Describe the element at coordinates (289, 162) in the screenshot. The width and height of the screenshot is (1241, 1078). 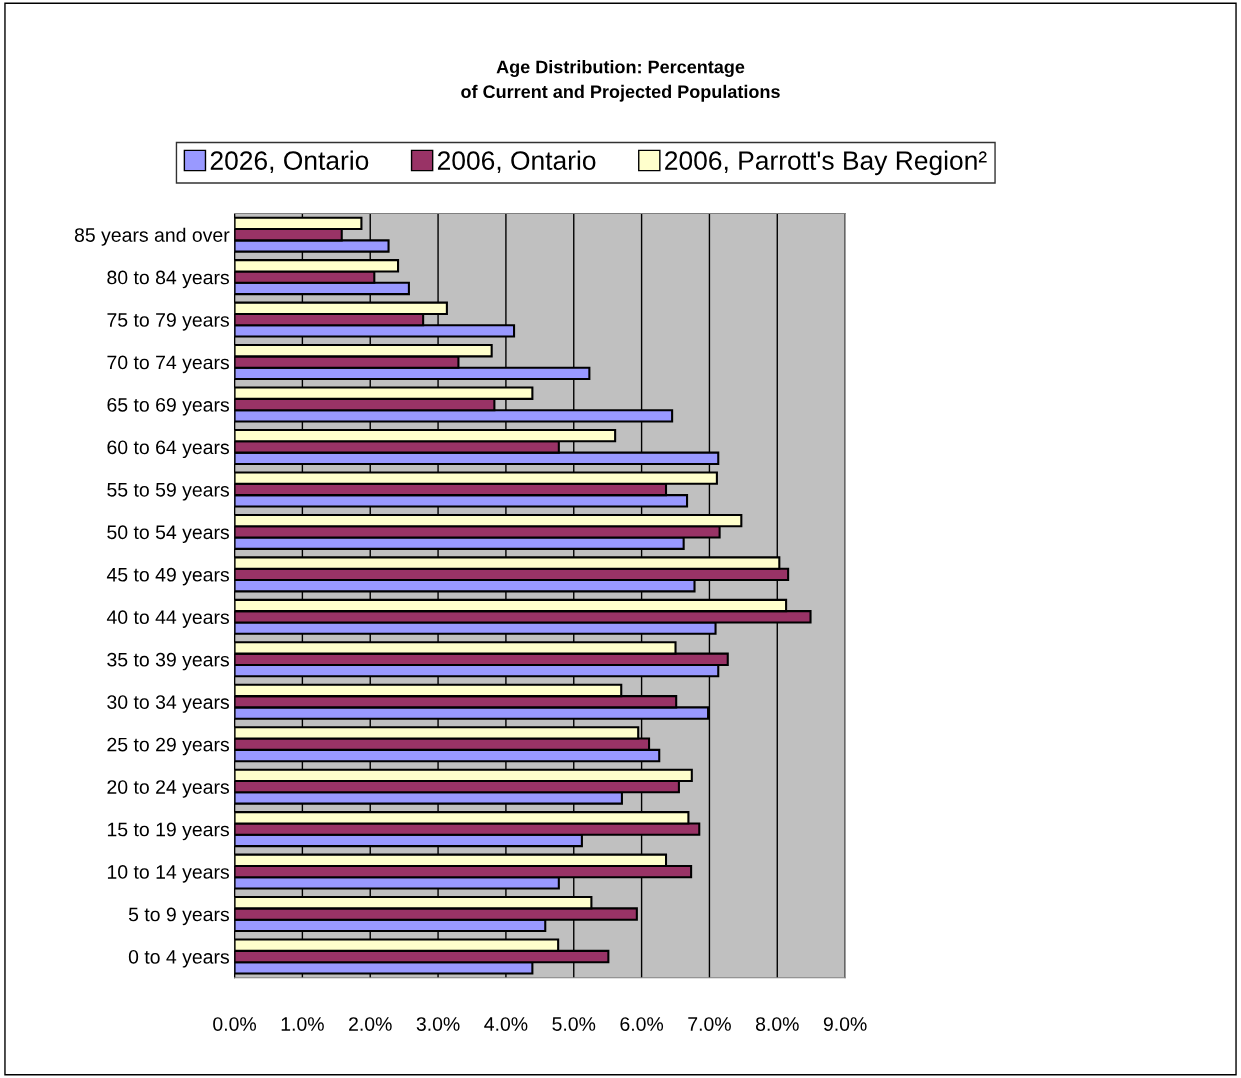
I see `legend-label: 2026, Ontario` at that location.